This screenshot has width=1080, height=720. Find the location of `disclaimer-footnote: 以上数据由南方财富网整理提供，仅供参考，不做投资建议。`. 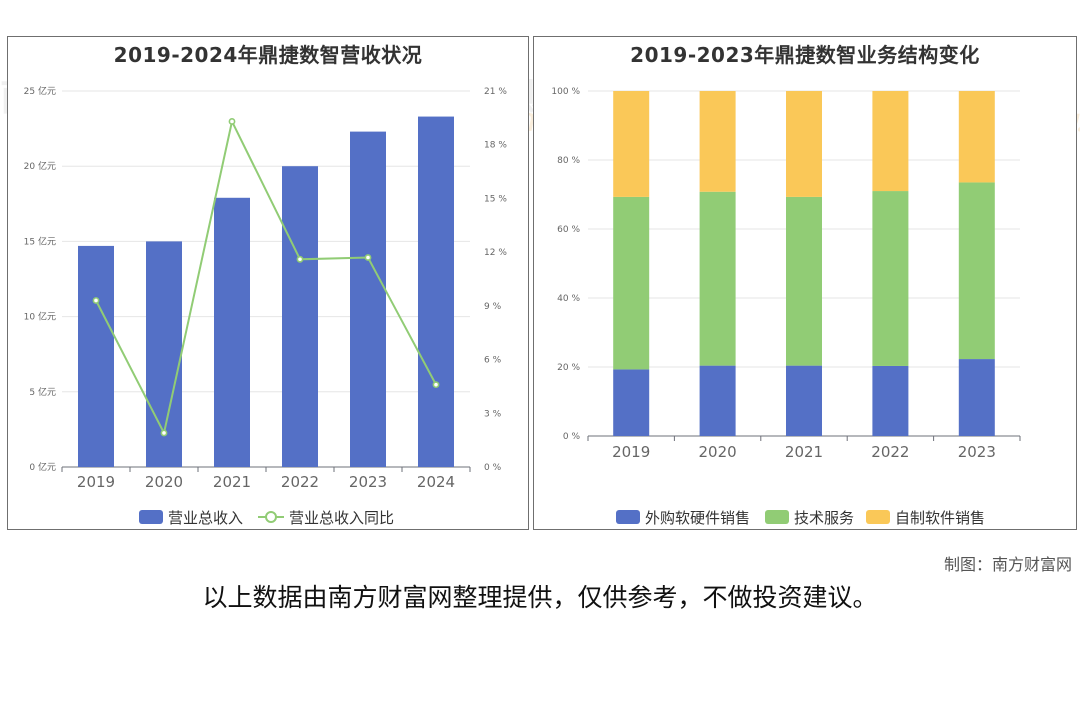

disclaimer-footnote: 以上数据由南方财富网整理提供，仅供参考，不做投资建议。 is located at coordinates (540, 597).